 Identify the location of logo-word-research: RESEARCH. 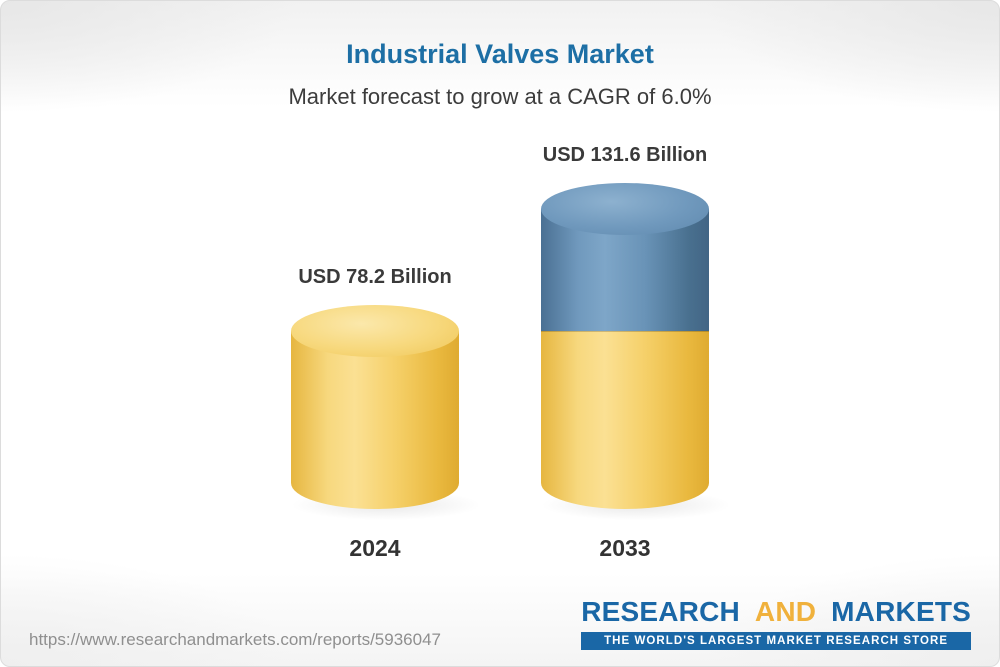
(660, 611).